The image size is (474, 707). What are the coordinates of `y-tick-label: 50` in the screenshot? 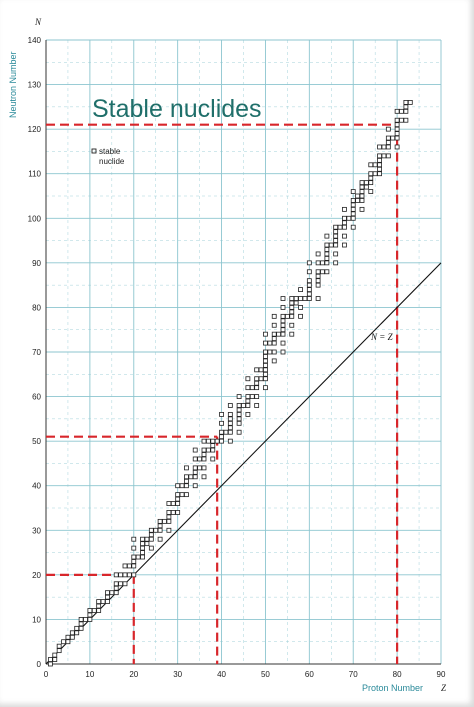 It's located at (36, 441).